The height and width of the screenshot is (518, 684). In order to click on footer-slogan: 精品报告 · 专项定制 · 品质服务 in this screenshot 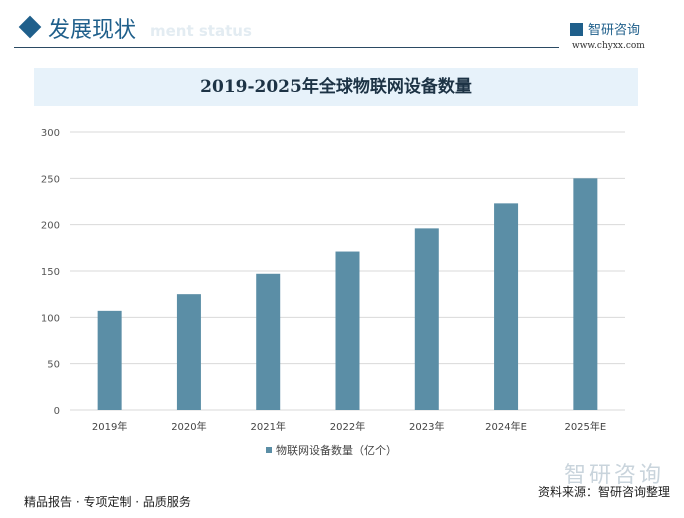, I will do `click(107, 502)`.